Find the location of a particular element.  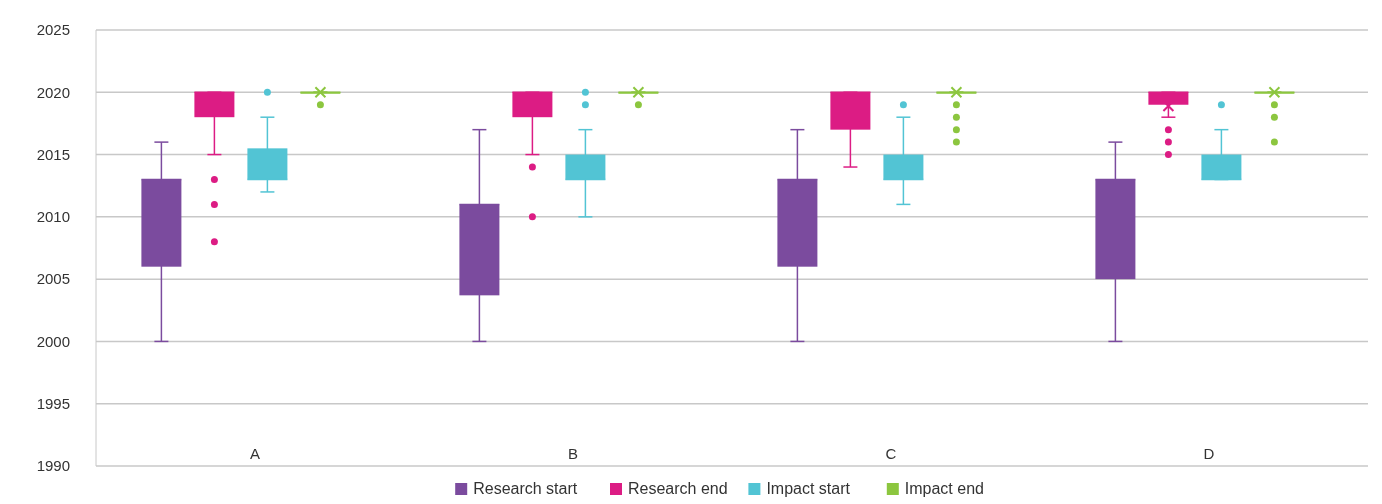

y-tick-label: 1990 is located at coordinates (53, 466).